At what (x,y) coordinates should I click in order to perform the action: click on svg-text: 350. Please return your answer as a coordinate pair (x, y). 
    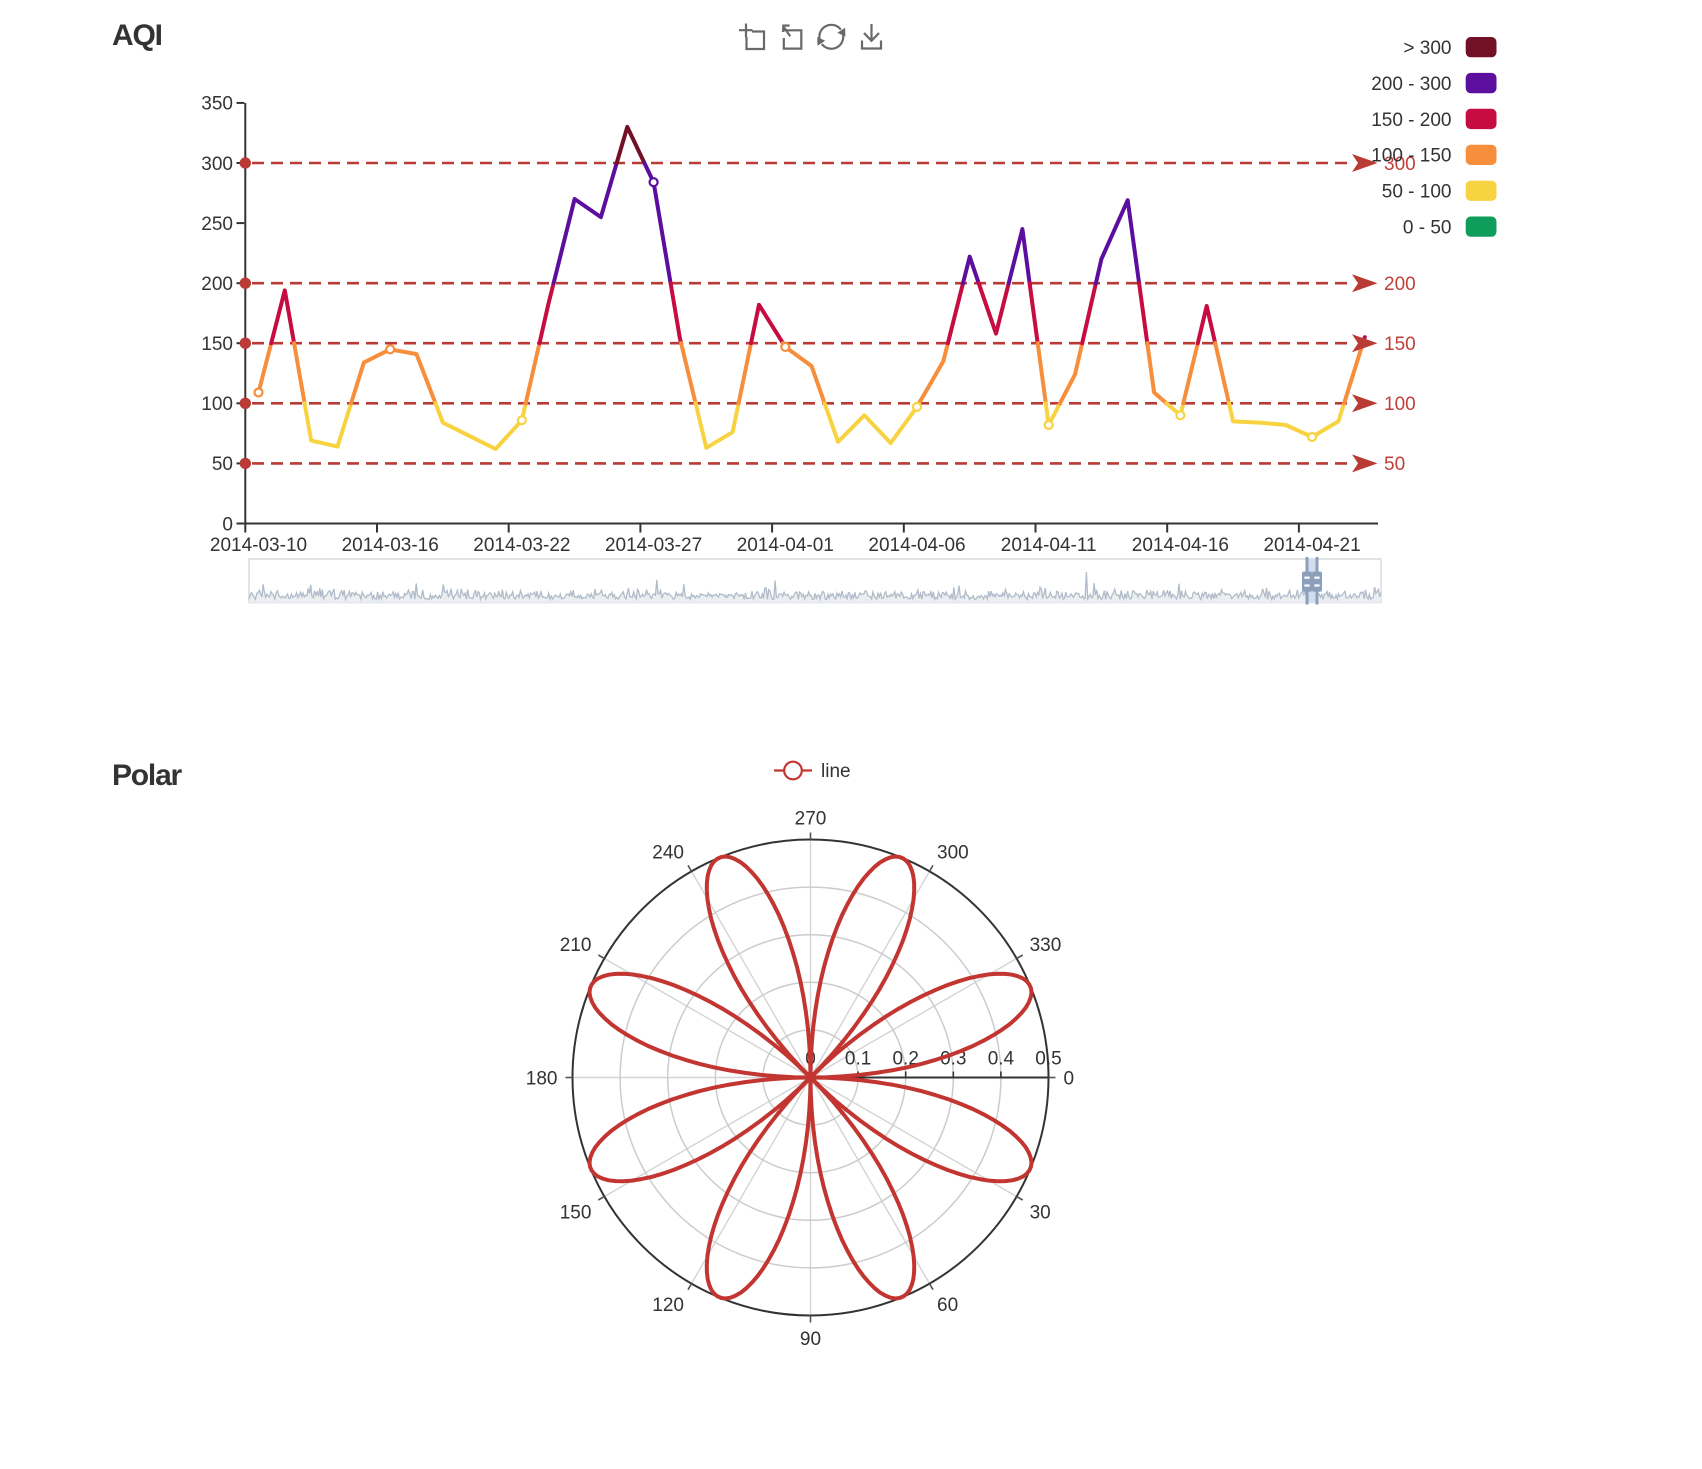
    Looking at the image, I should click on (217, 104).